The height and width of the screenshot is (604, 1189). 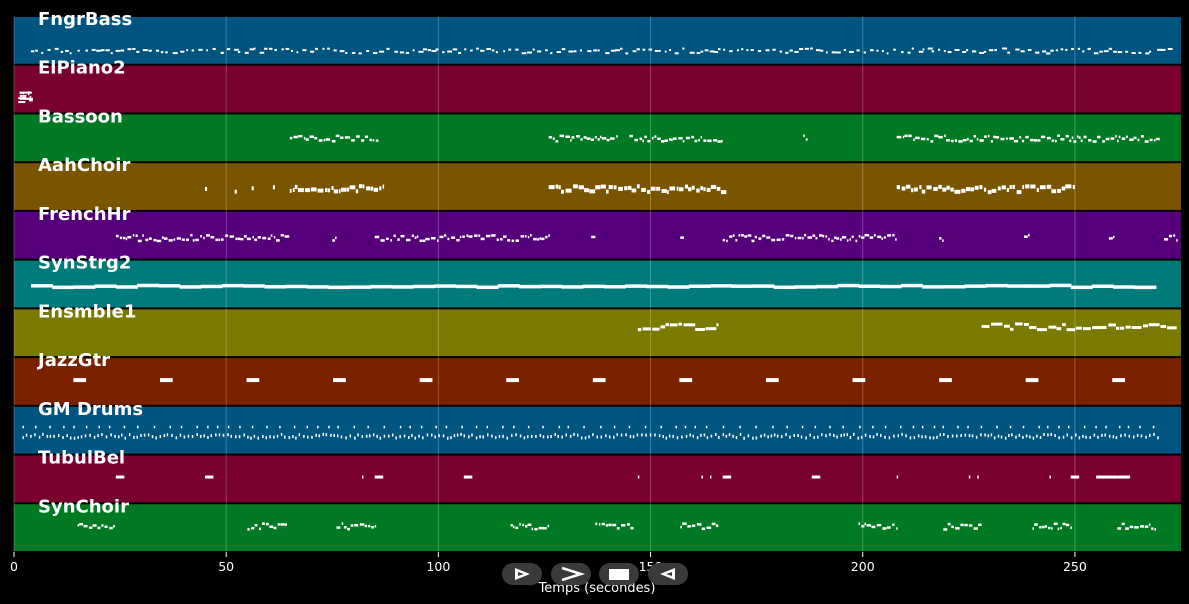 I want to click on next-button, so click(x=571, y=574).